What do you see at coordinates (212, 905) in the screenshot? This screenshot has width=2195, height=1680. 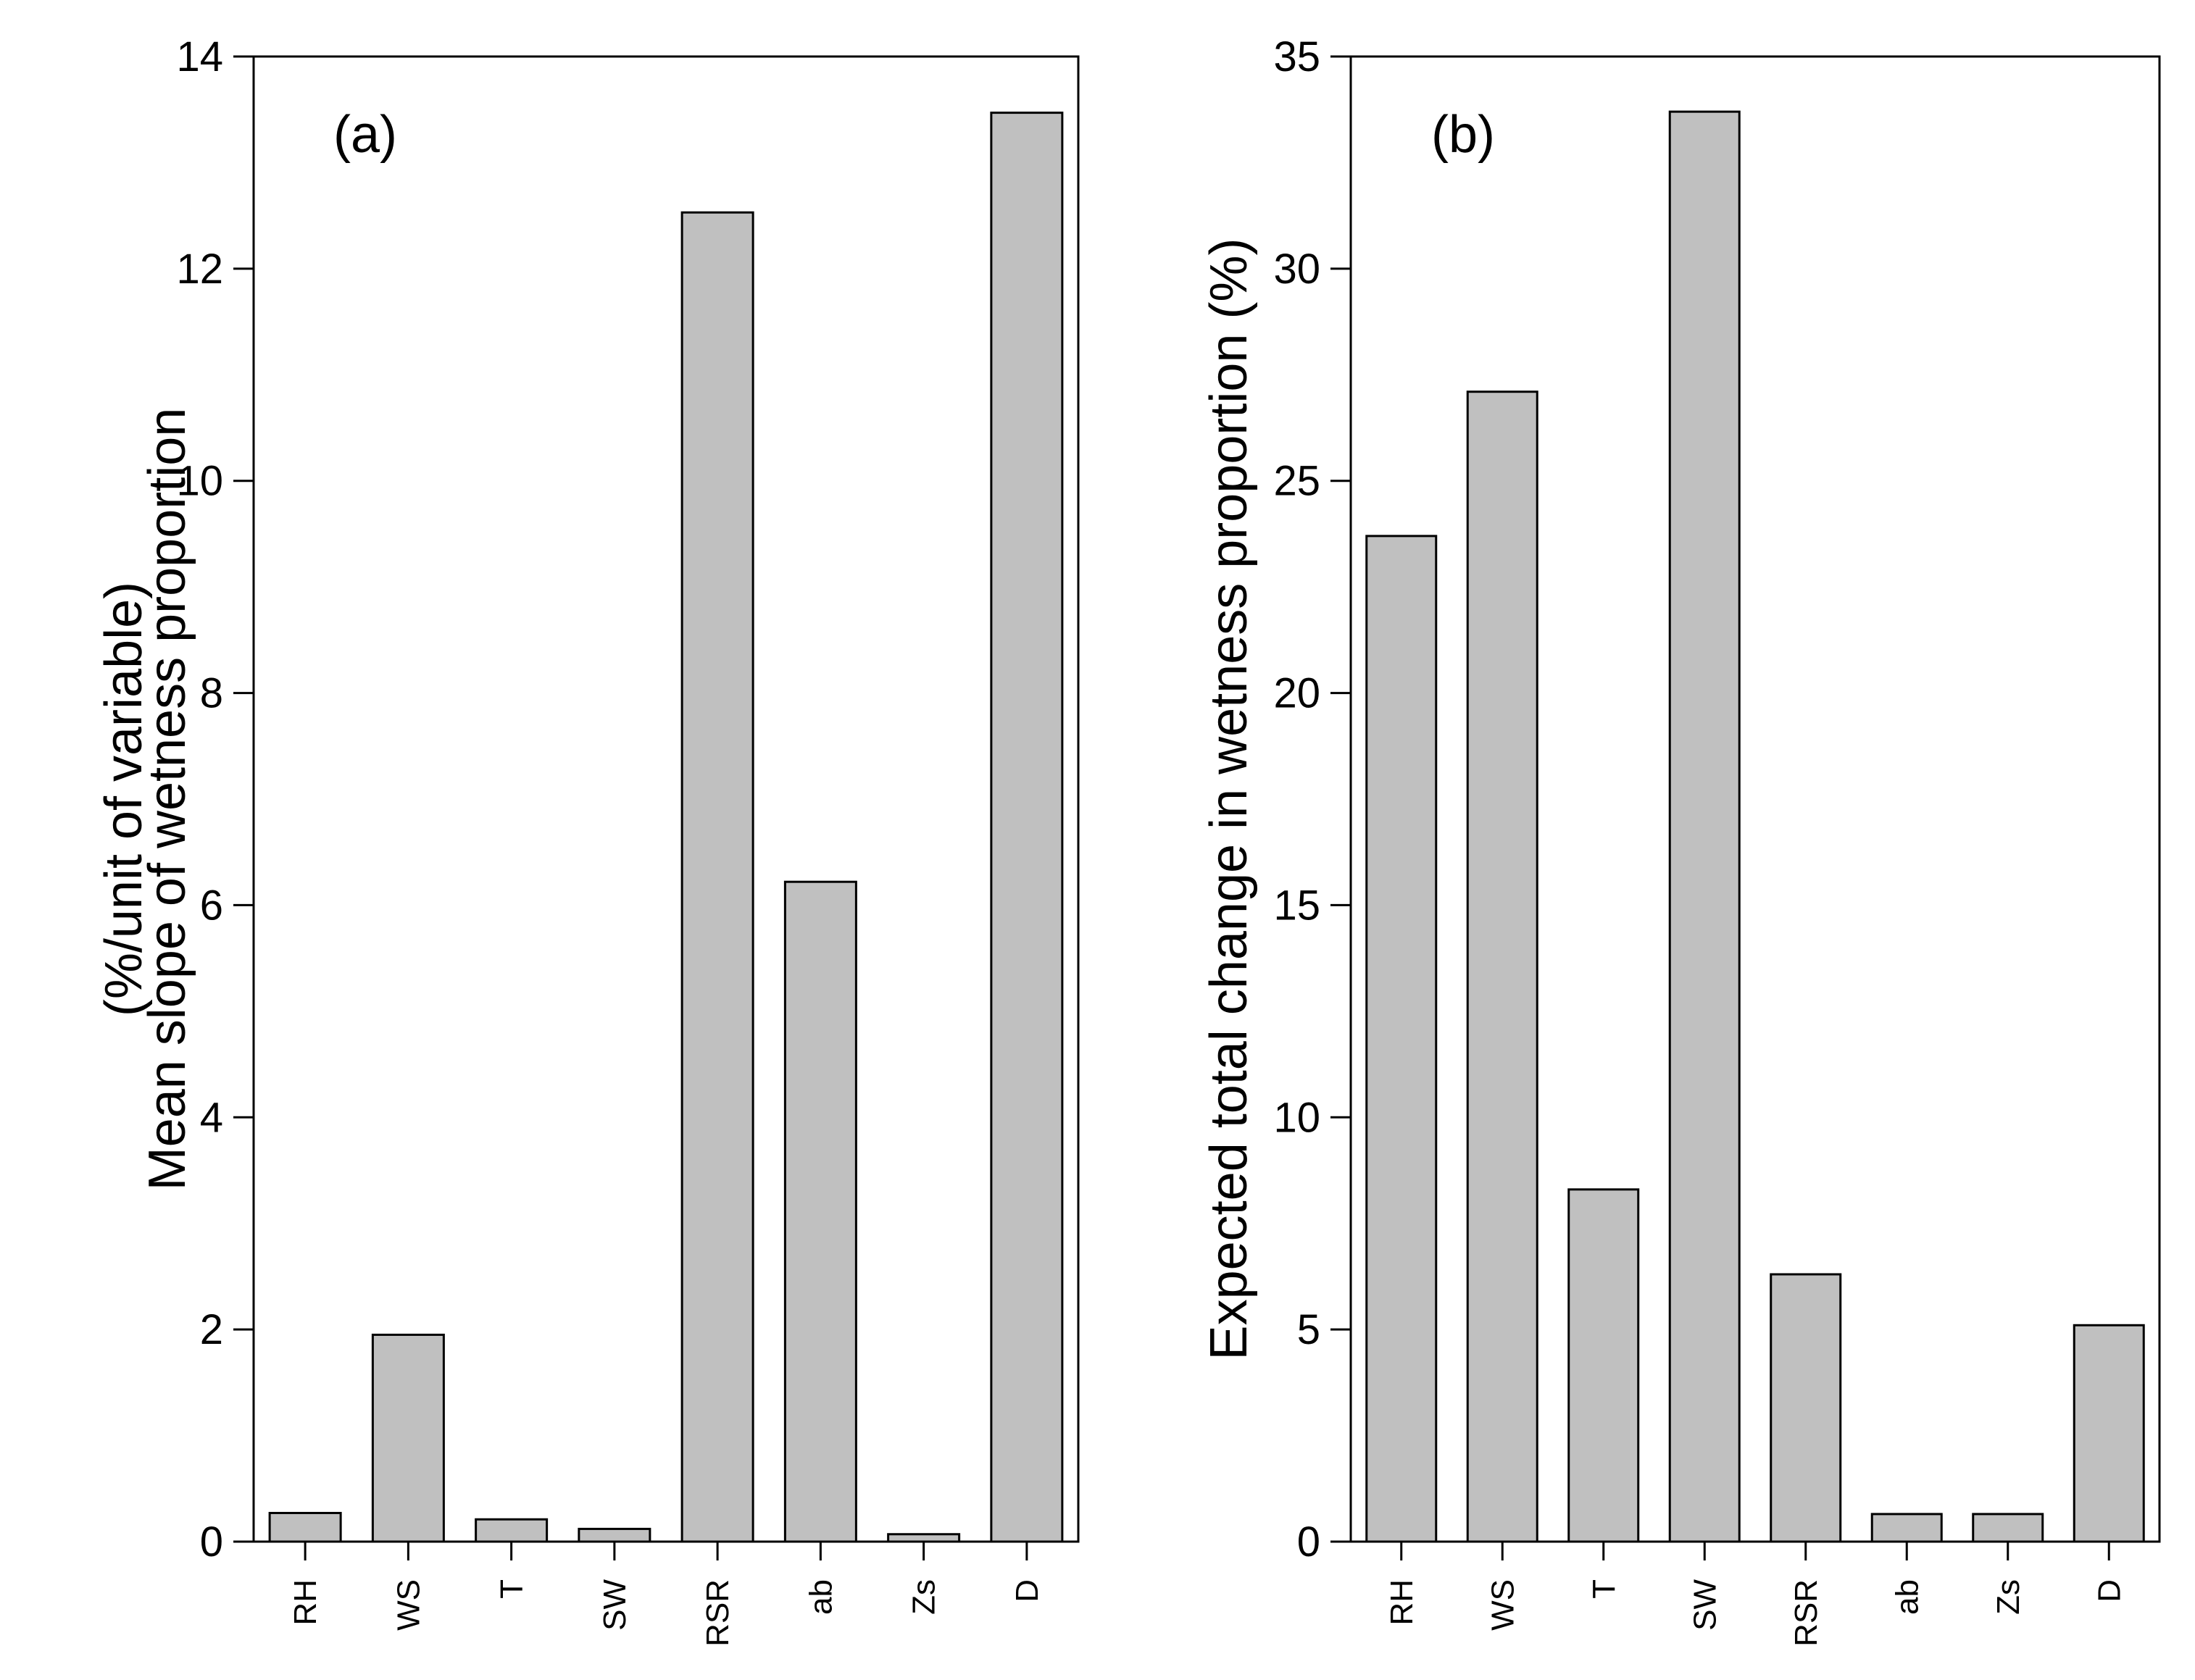 I see `panel-a-ytick-label-6: 6` at bounding box center [212, 905].